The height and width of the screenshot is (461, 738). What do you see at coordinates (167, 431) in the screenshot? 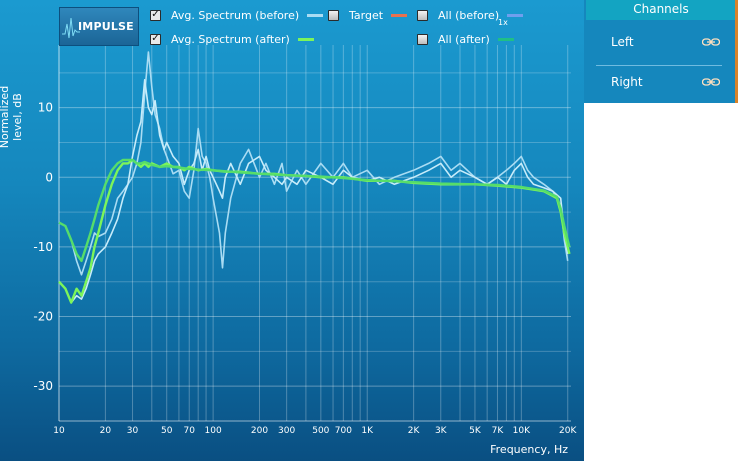
I see `x-tick-label: 50` at bounding box center [167, 431].